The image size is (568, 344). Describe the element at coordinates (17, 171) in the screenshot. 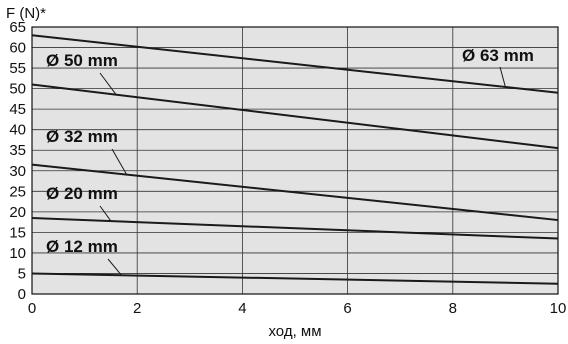

I see `y-tick-label: 30` at that location.